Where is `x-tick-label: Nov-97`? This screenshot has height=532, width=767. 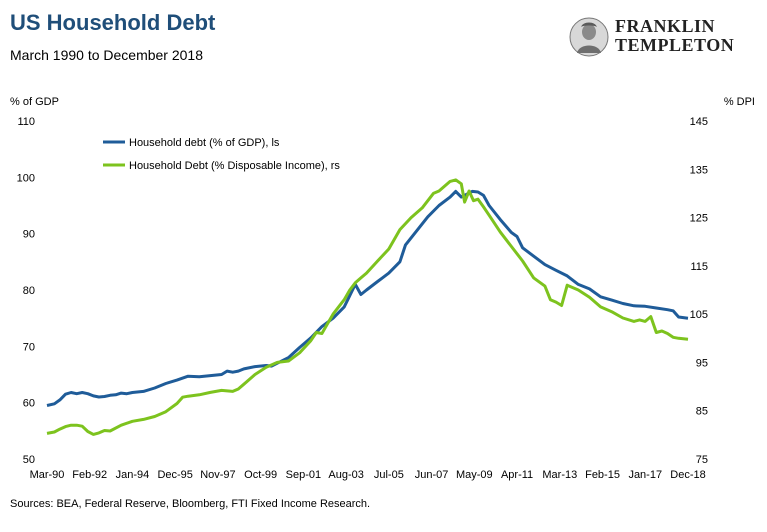
x-tick-label: Nov-97 is located at coordinates (217, 475).